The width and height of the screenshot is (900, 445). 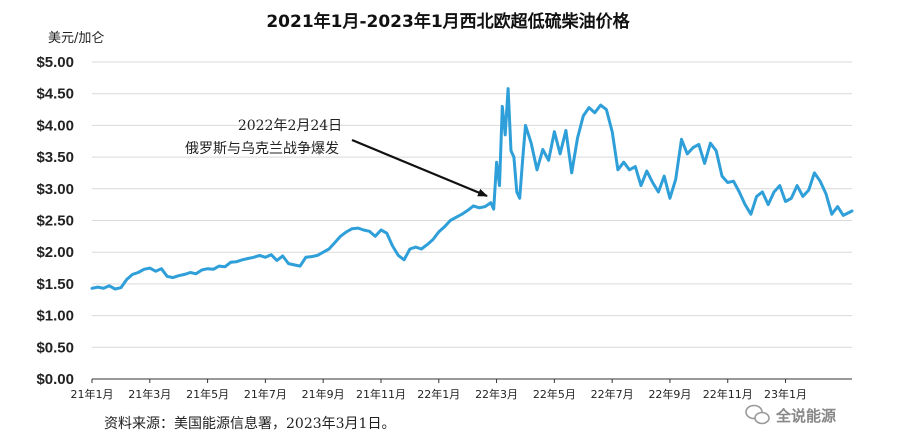 I want to click on annotation: 2022年2月24日 俄罗斯与乌克兰战争爆发, so click(x=336, y=158).